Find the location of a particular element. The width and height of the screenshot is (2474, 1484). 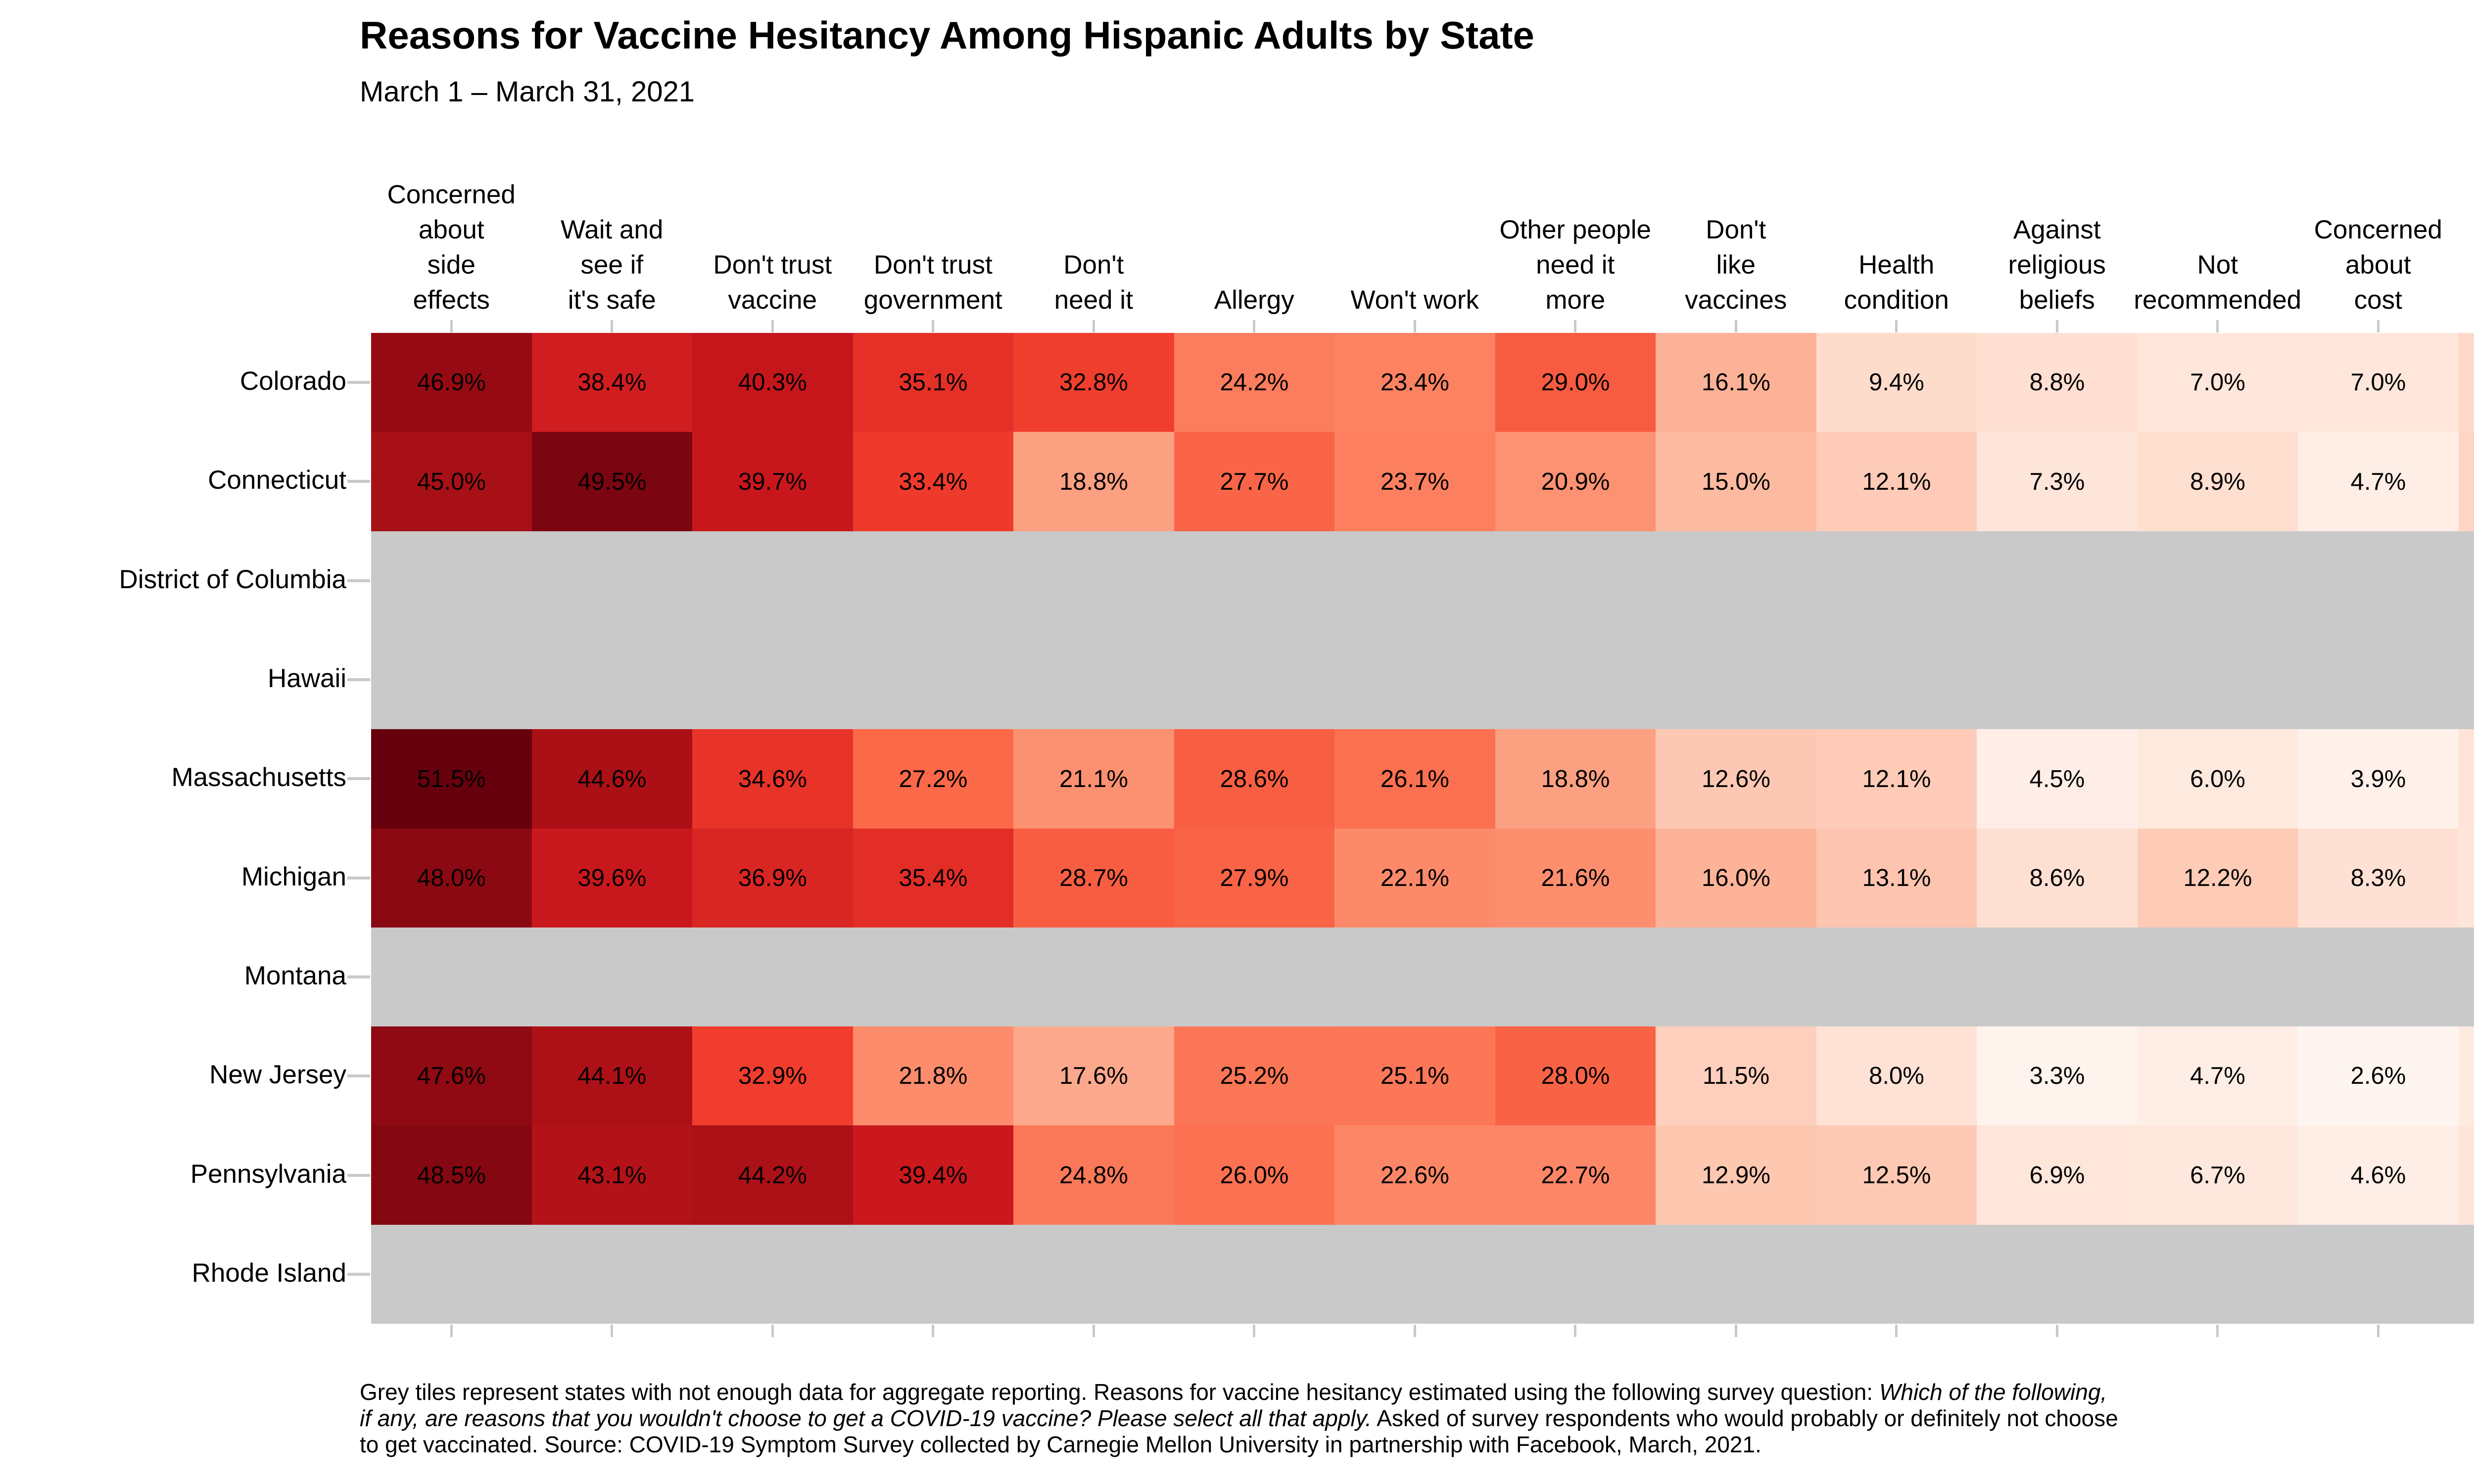

cell-value-label: 27.7% is located at coordinates (1255, 481).